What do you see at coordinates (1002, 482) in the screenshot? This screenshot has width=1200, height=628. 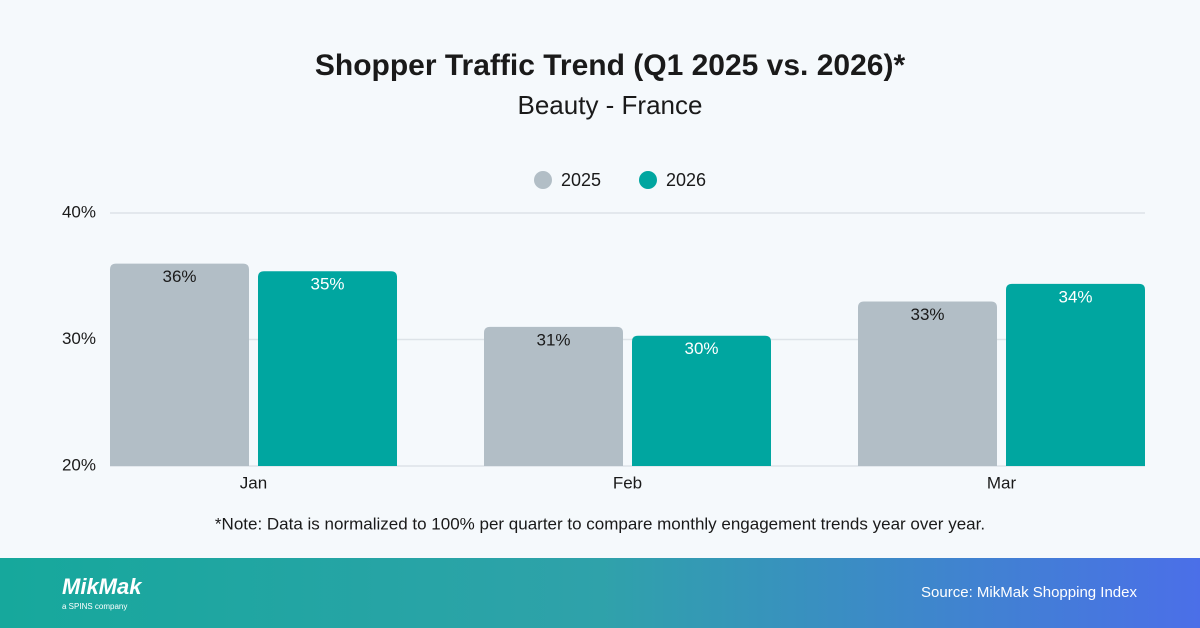 I see `x-tick-label: Mar` at bounding box center [1002, 482].